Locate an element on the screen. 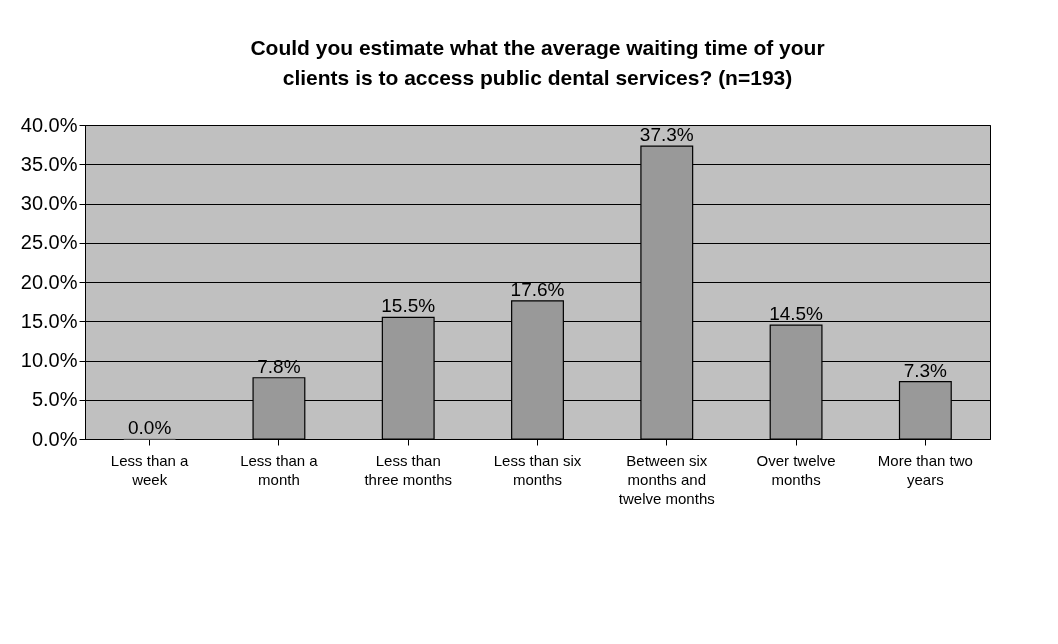 The width and height of the screenshot is (1058, 644). x-tick-label: Between six months and twelve months is located at coordinates (666, 479).